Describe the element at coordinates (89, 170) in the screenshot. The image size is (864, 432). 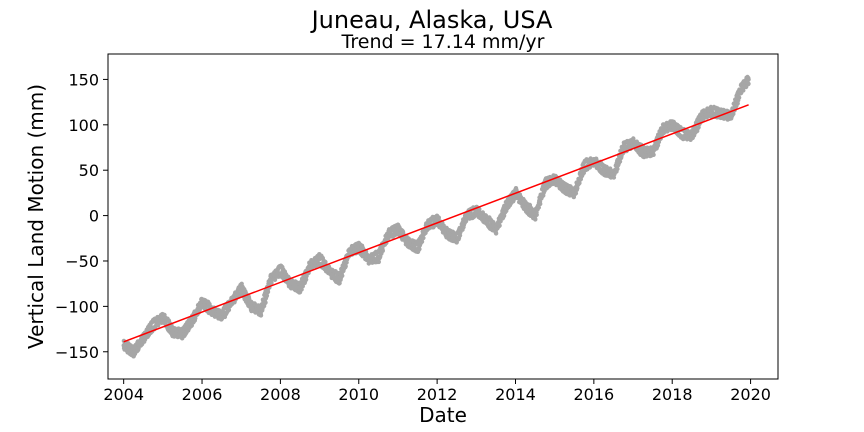
I see `y-tick-label: 50` at that location.